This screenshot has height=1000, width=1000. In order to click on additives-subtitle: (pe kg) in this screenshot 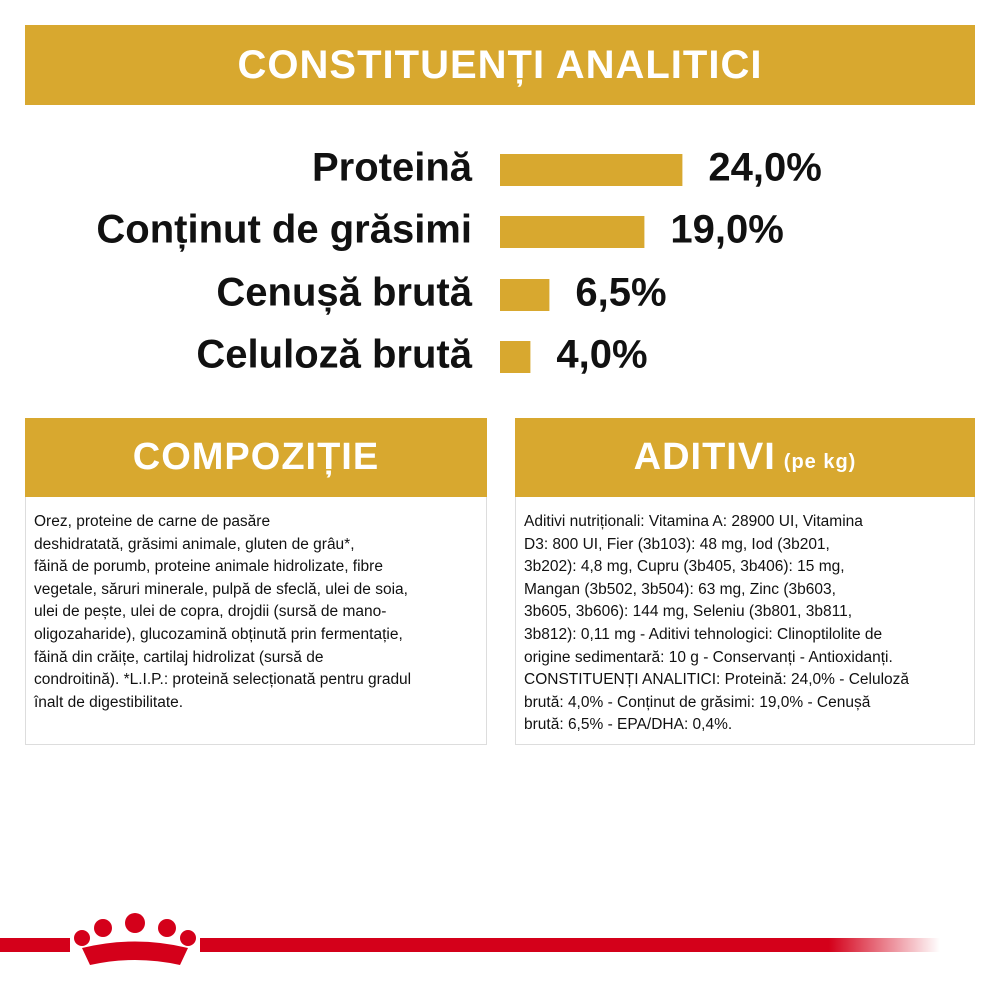, I will do `click(820, 462)`.